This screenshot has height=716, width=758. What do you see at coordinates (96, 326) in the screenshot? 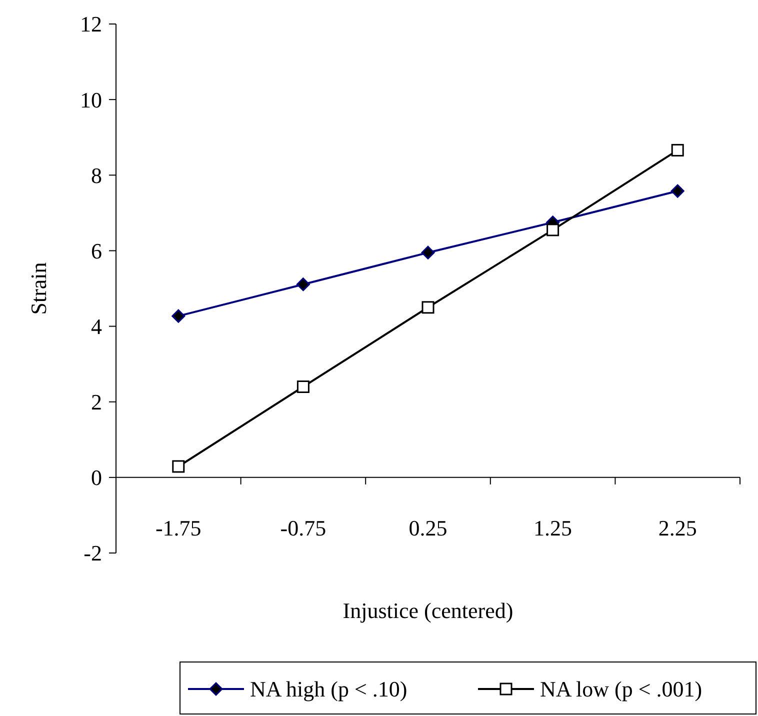
I see `y-tick-label: 4` at bounding box center [96, 326].